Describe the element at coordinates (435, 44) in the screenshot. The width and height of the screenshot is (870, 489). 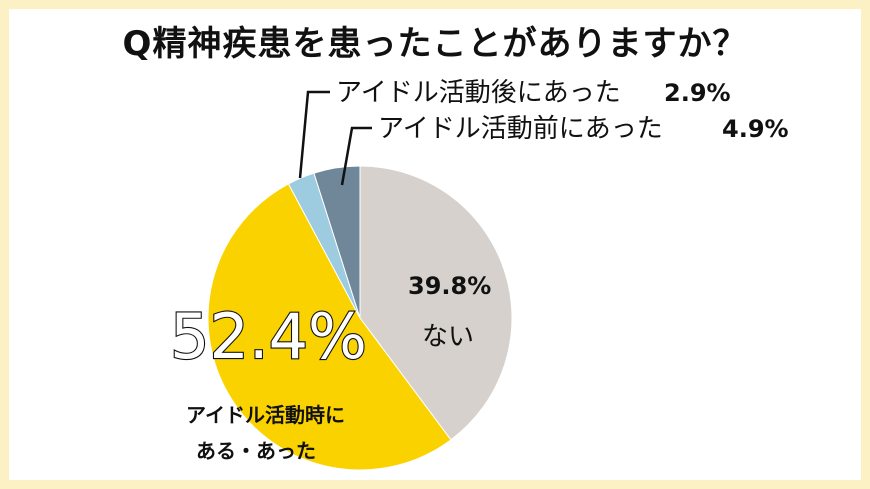
I see `chart-title: Q精神疾患を患ったことがありますか？` at that location.